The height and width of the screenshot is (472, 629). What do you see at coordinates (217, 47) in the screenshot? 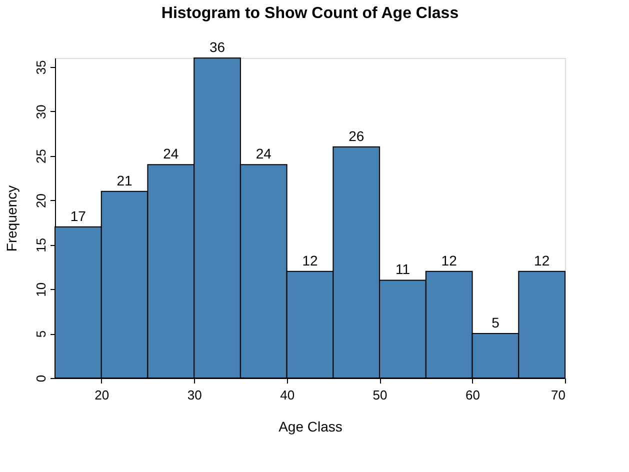
I see `data-label: 36` at bounding box center [217, 47].